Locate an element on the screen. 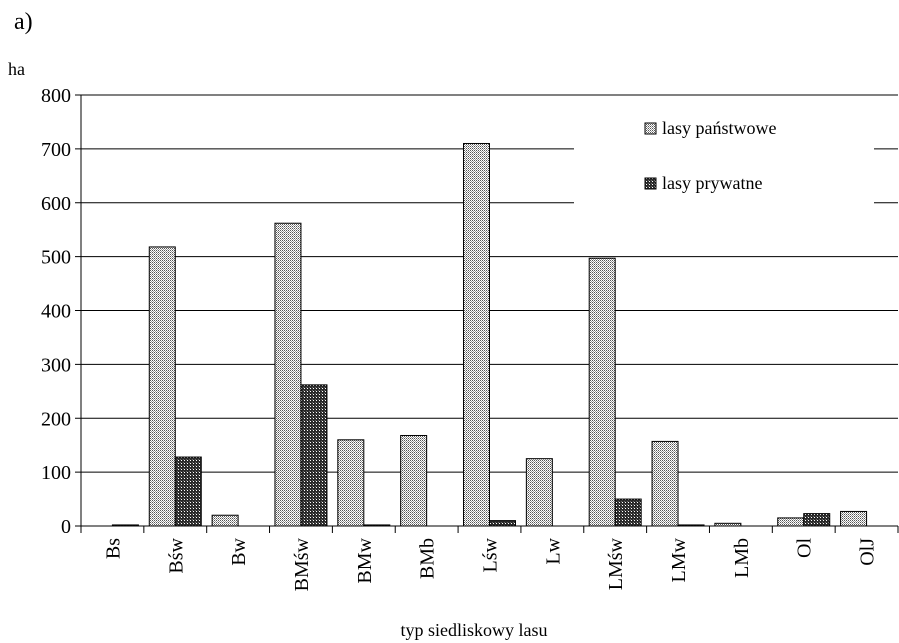  y-axis-label: ha is located at coordinates (16, 69).